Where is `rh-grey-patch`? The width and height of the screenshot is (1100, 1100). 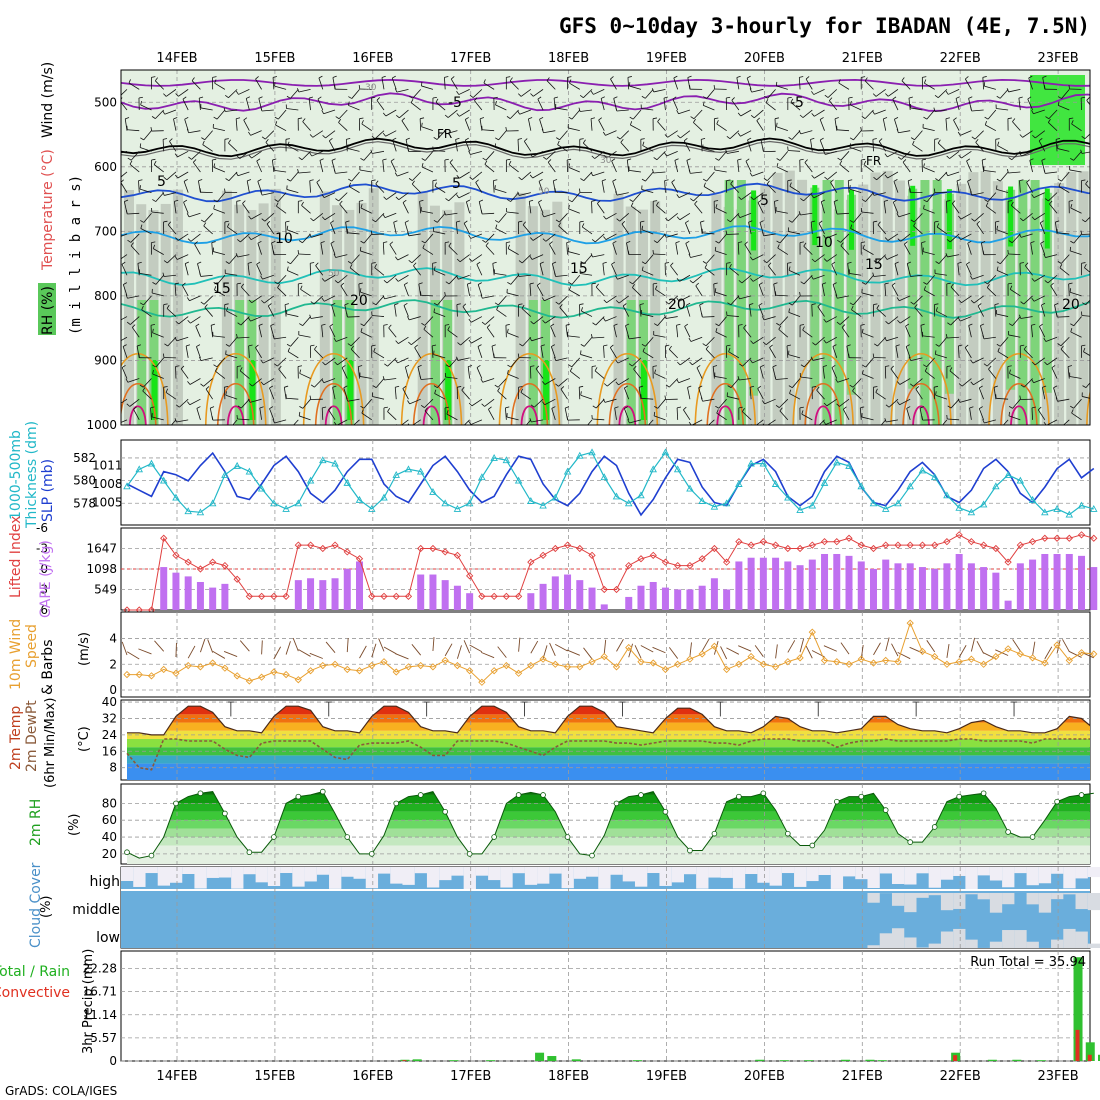
rh-grey-patch is located at coordinates (1071, 298).